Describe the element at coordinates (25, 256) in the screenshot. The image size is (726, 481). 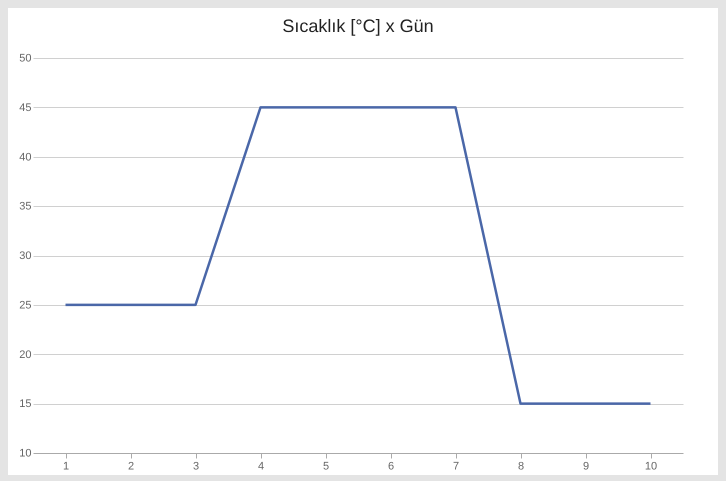
I see `y-tick-label: 30` at that location.